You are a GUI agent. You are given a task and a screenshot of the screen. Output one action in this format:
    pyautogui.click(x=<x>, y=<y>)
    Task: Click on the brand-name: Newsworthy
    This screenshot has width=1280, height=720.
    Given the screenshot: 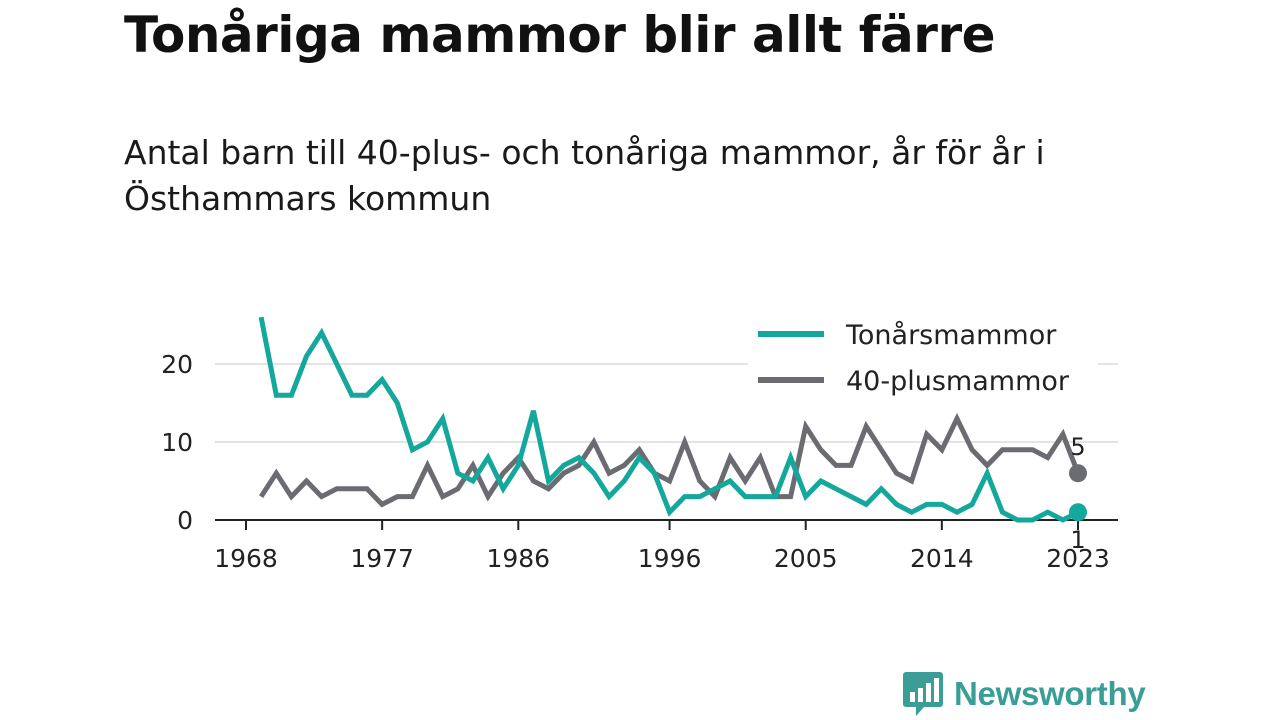 What is the action you would take?
    pyautogui.click(x=1050, y=693)
    